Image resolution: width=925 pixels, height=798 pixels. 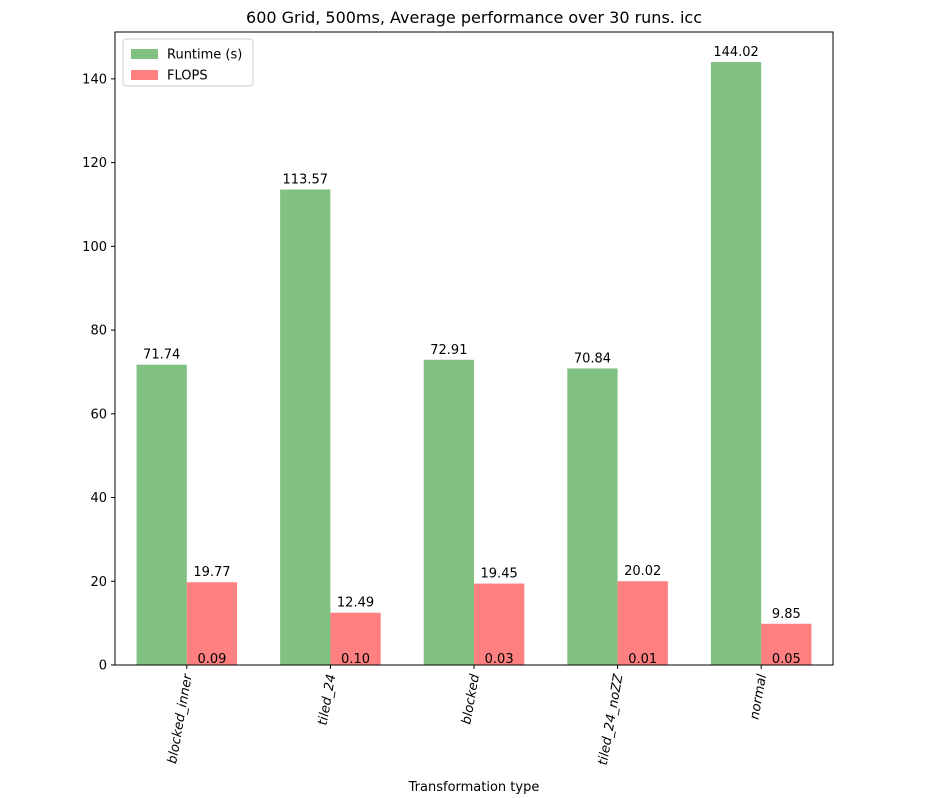 I want to click on legend: Runtime (s) FLOPS, so click(x=188, y=62).